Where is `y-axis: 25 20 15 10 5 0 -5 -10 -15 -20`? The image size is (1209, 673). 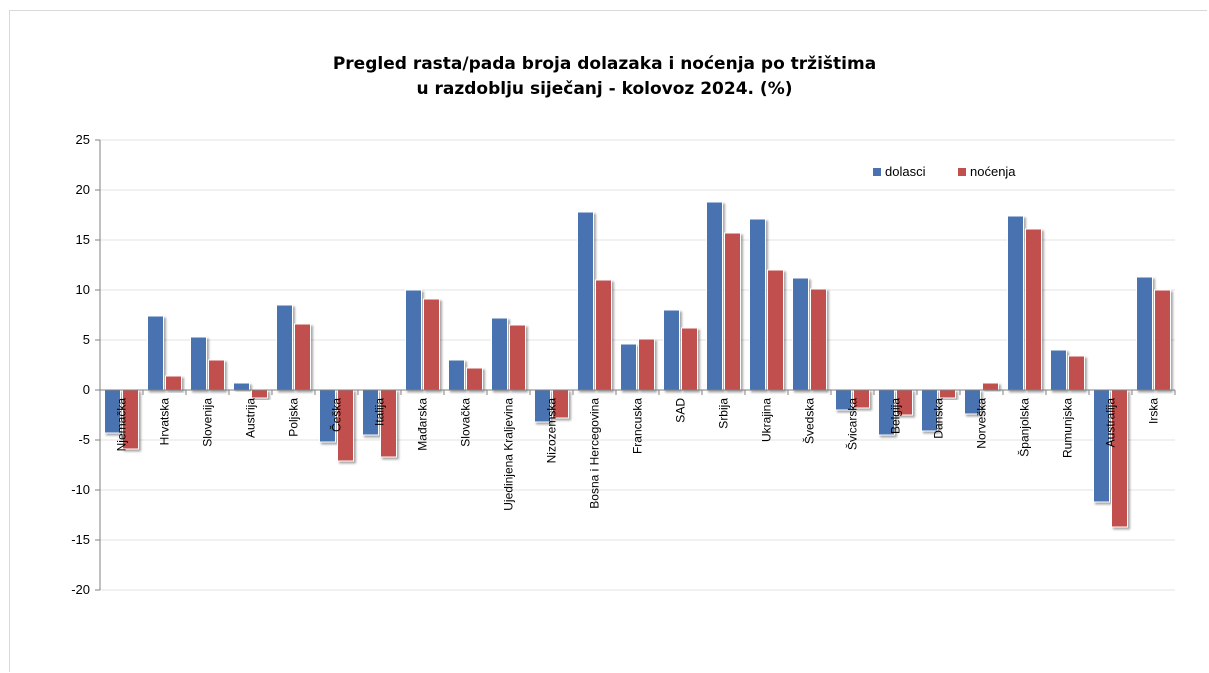 y-axis: 25 20 15 10 5 0 -5 -10 -15 -20 is located at coordinates (86, 364).